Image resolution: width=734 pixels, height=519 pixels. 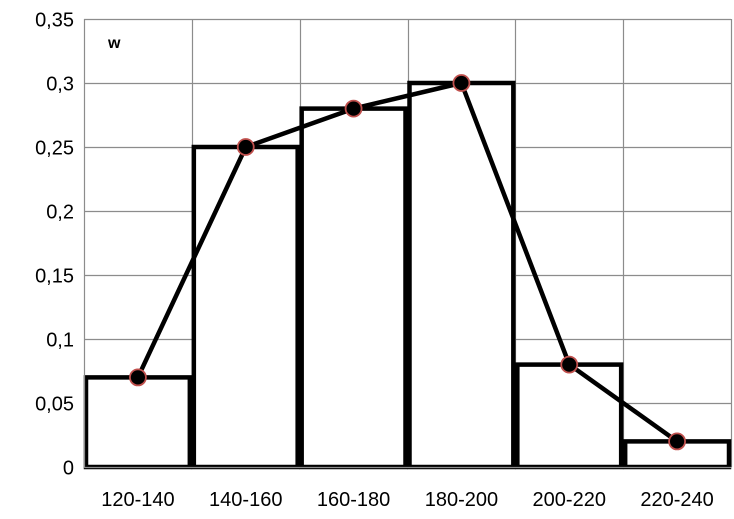 I want to click on y-tick-label: 0,15, so click(x=54, y=277).